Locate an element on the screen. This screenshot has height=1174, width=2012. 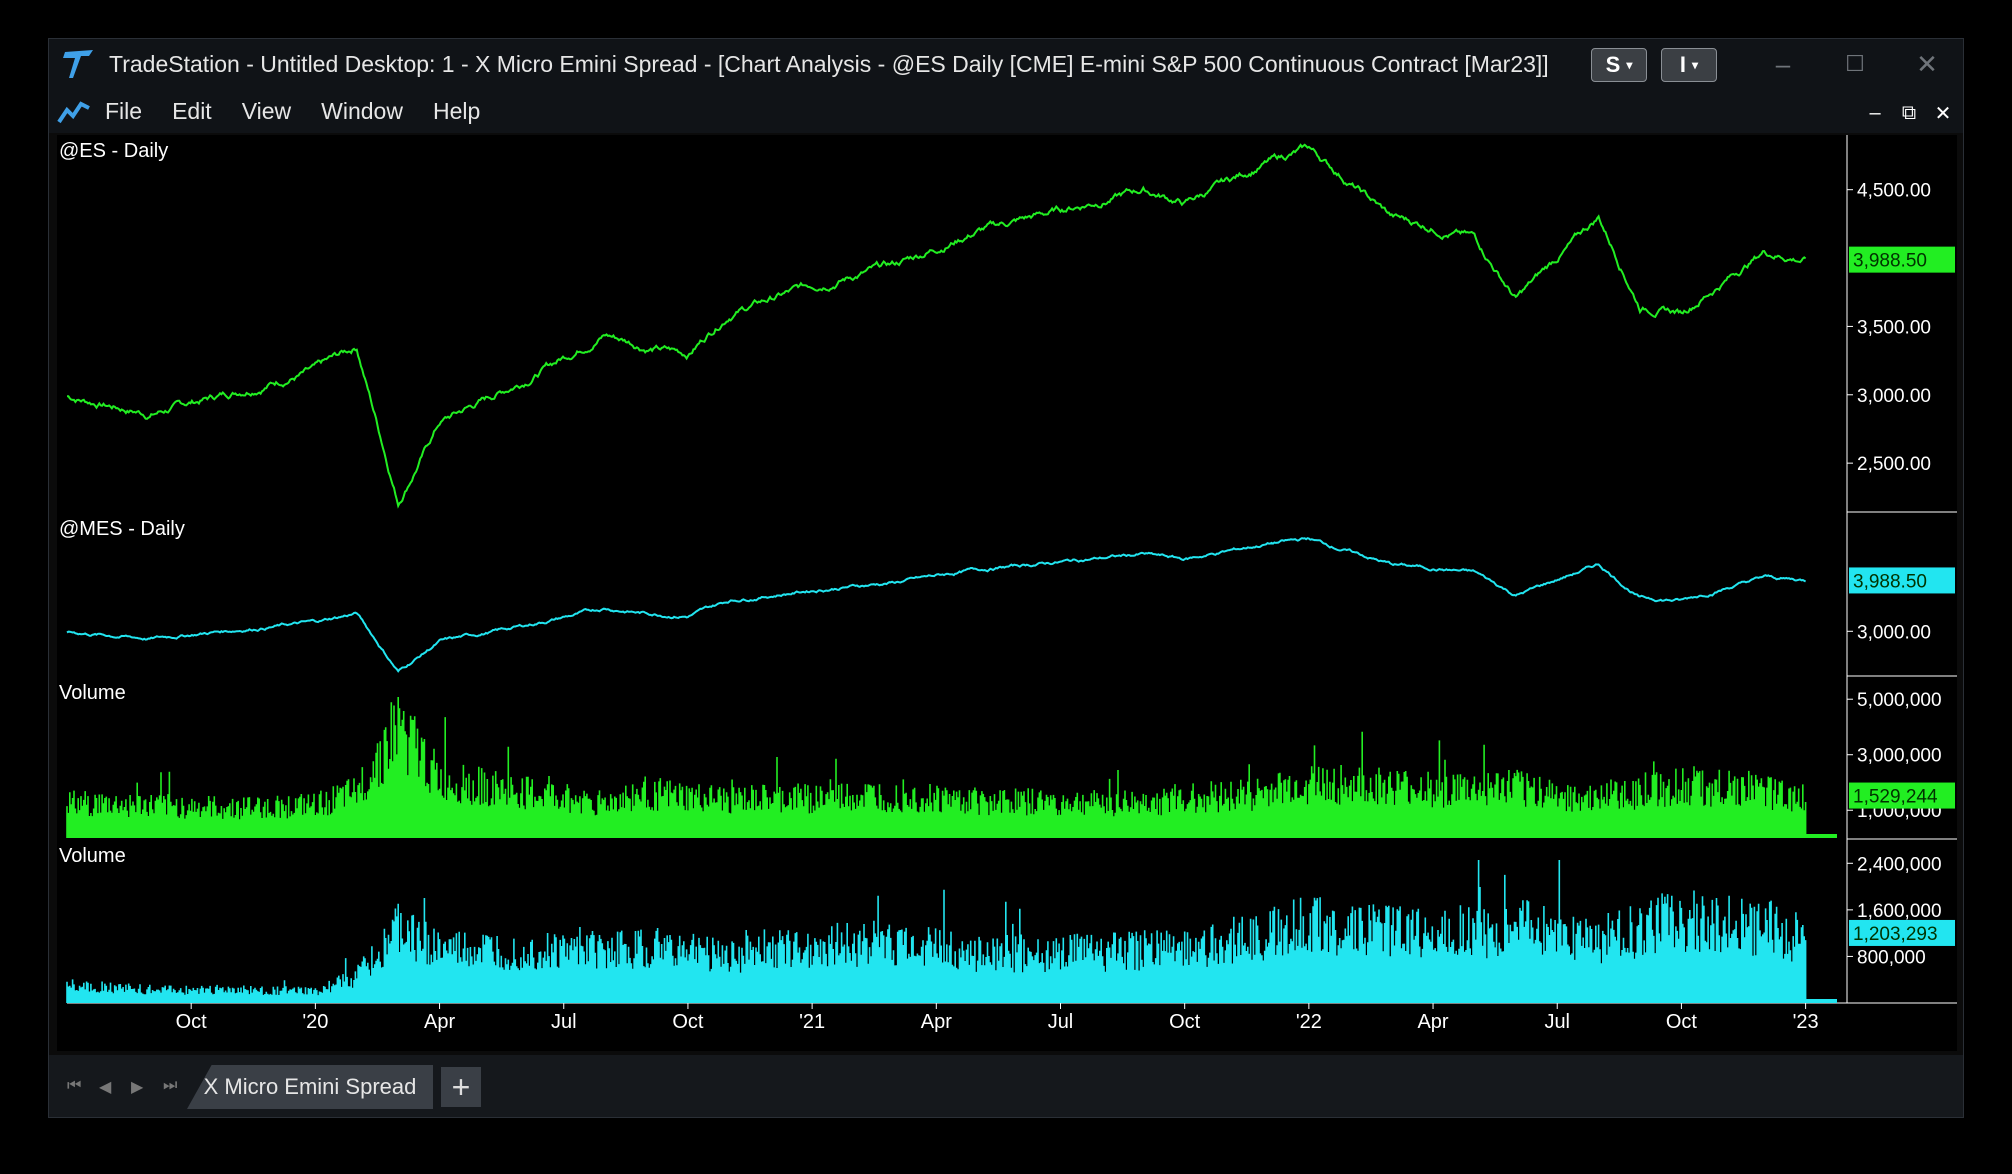
series-line is located at coordinates (936, 605).